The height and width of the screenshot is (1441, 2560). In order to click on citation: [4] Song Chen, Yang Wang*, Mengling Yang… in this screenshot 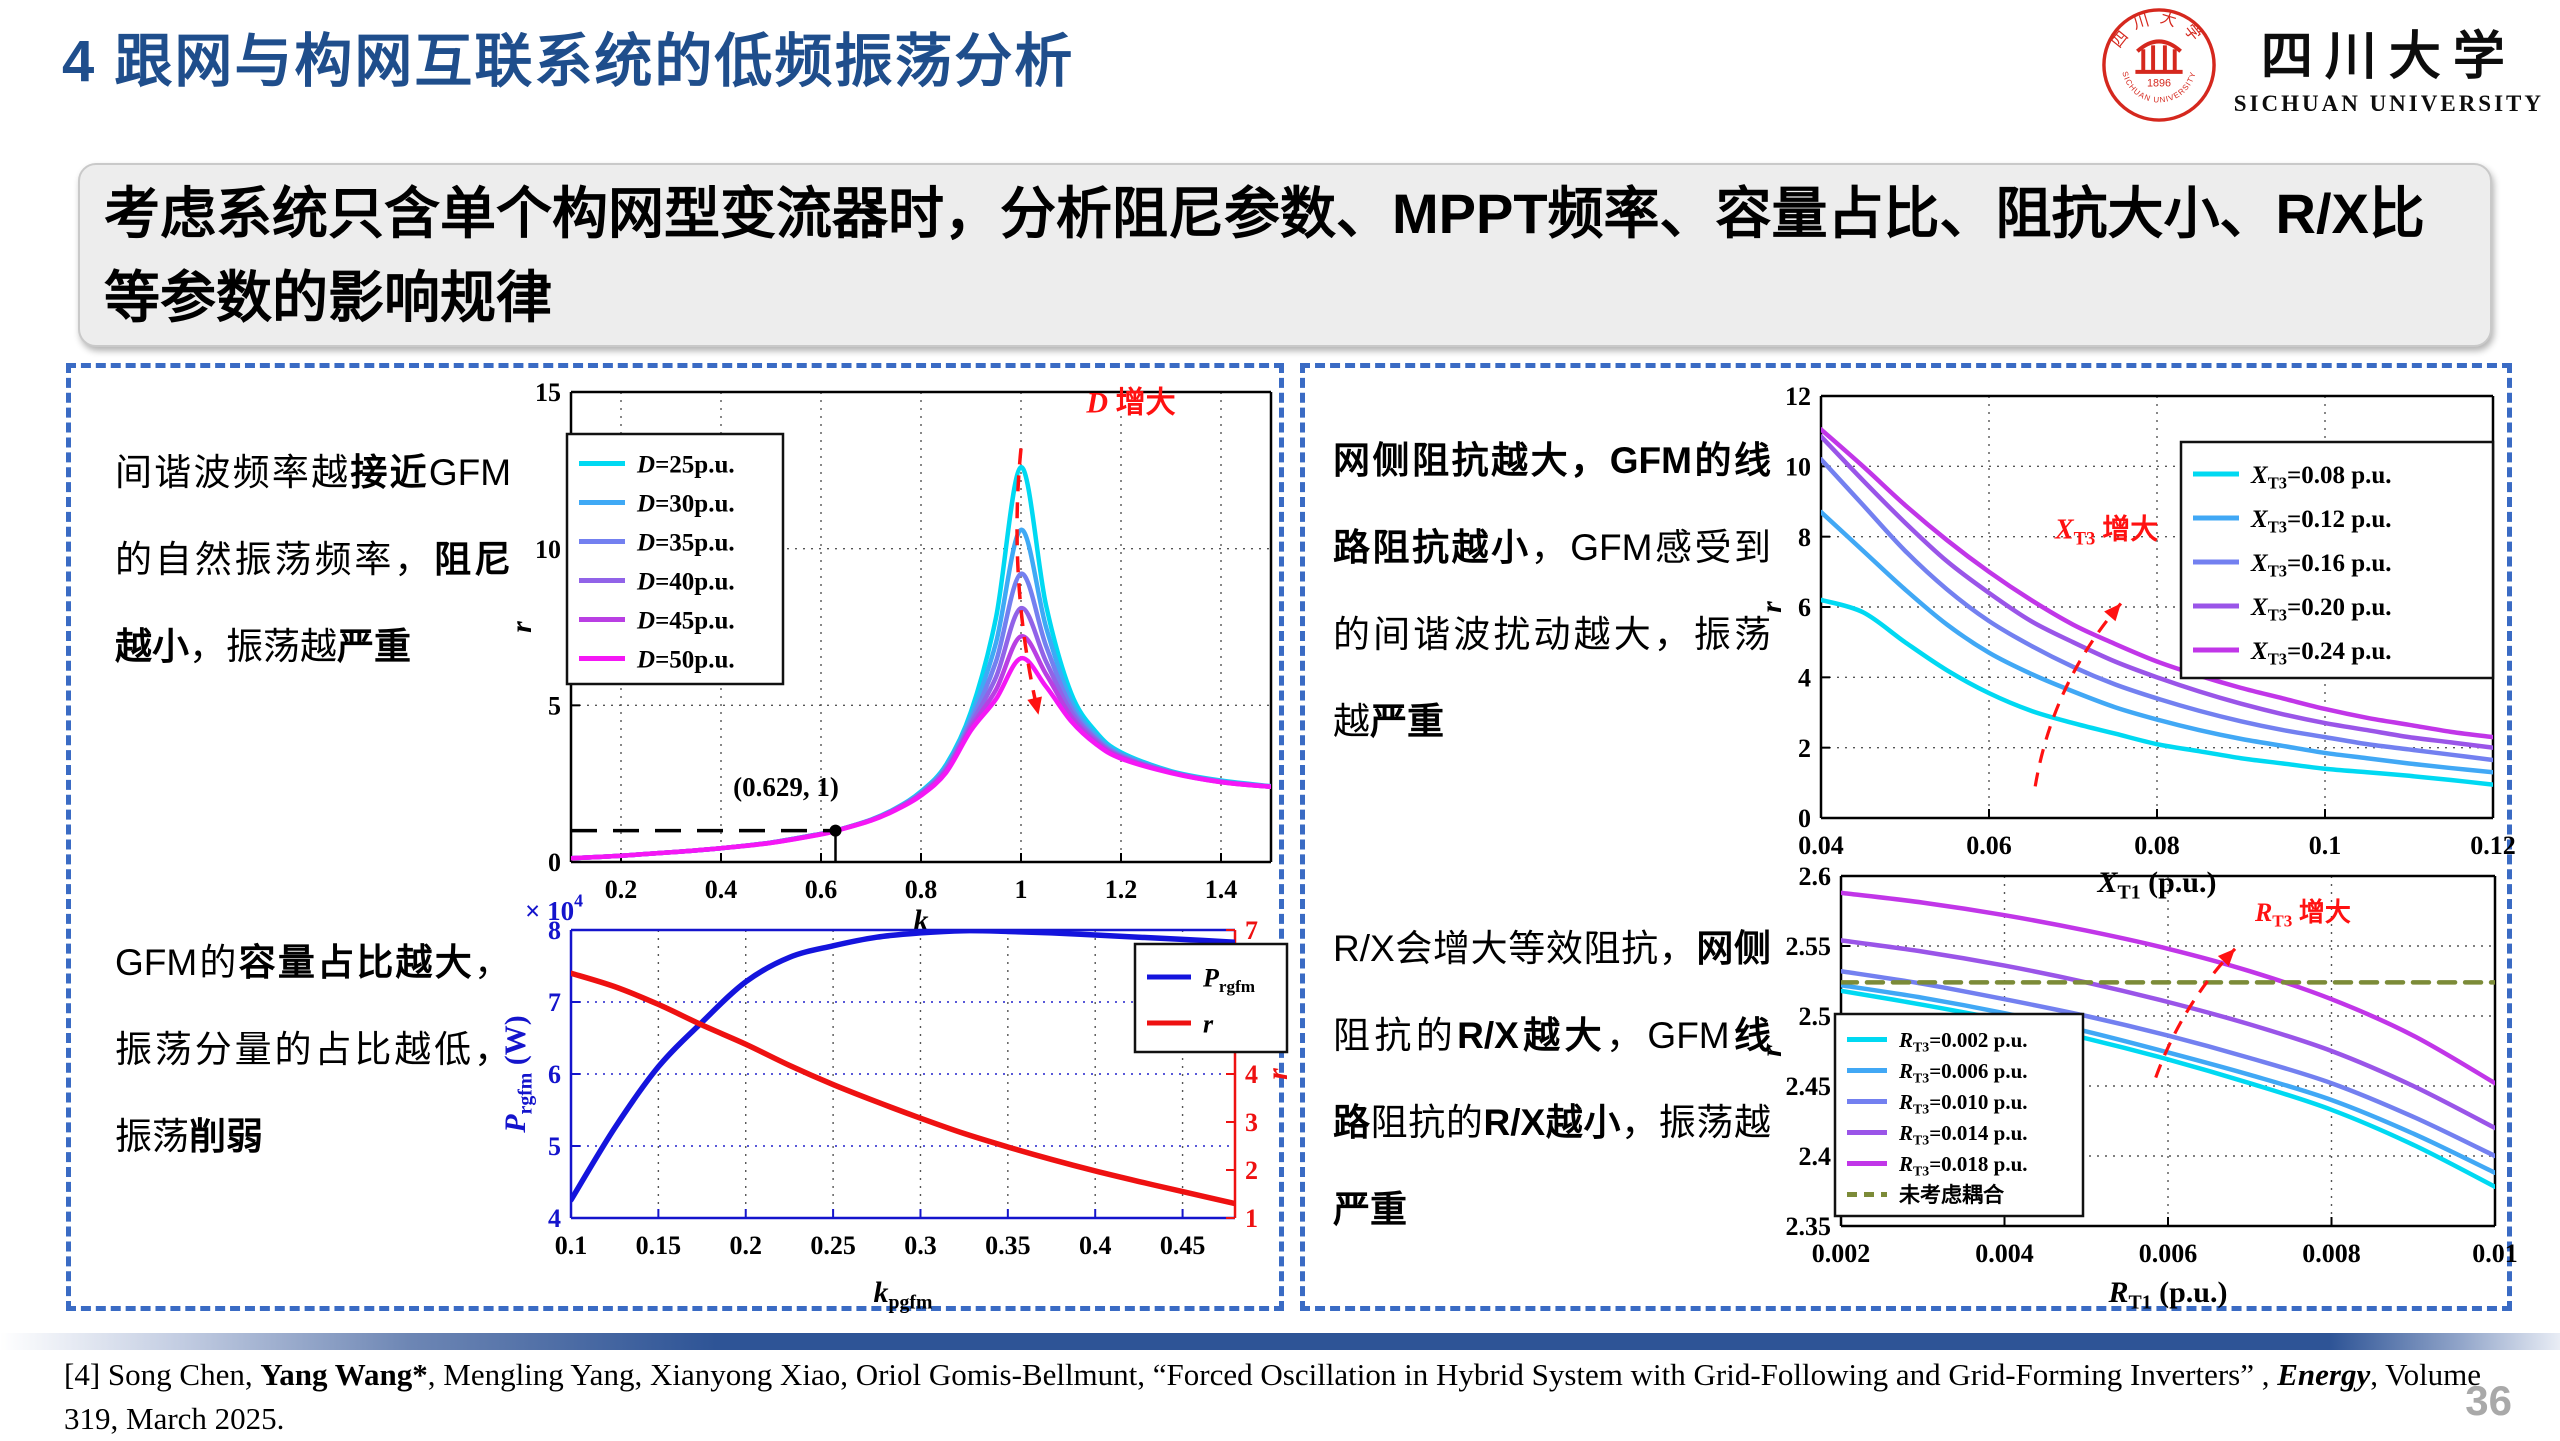, I will do `click(1273, 1397)`.